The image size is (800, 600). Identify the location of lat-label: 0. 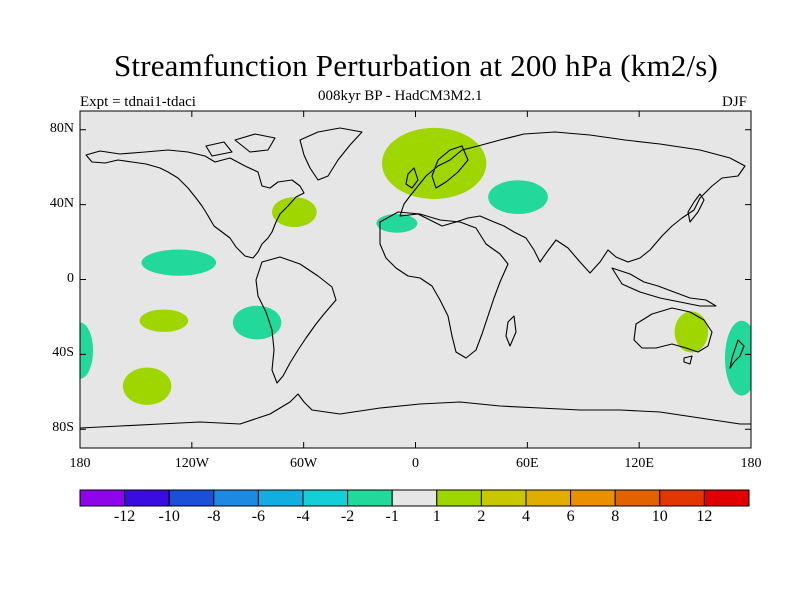
(70, 278).